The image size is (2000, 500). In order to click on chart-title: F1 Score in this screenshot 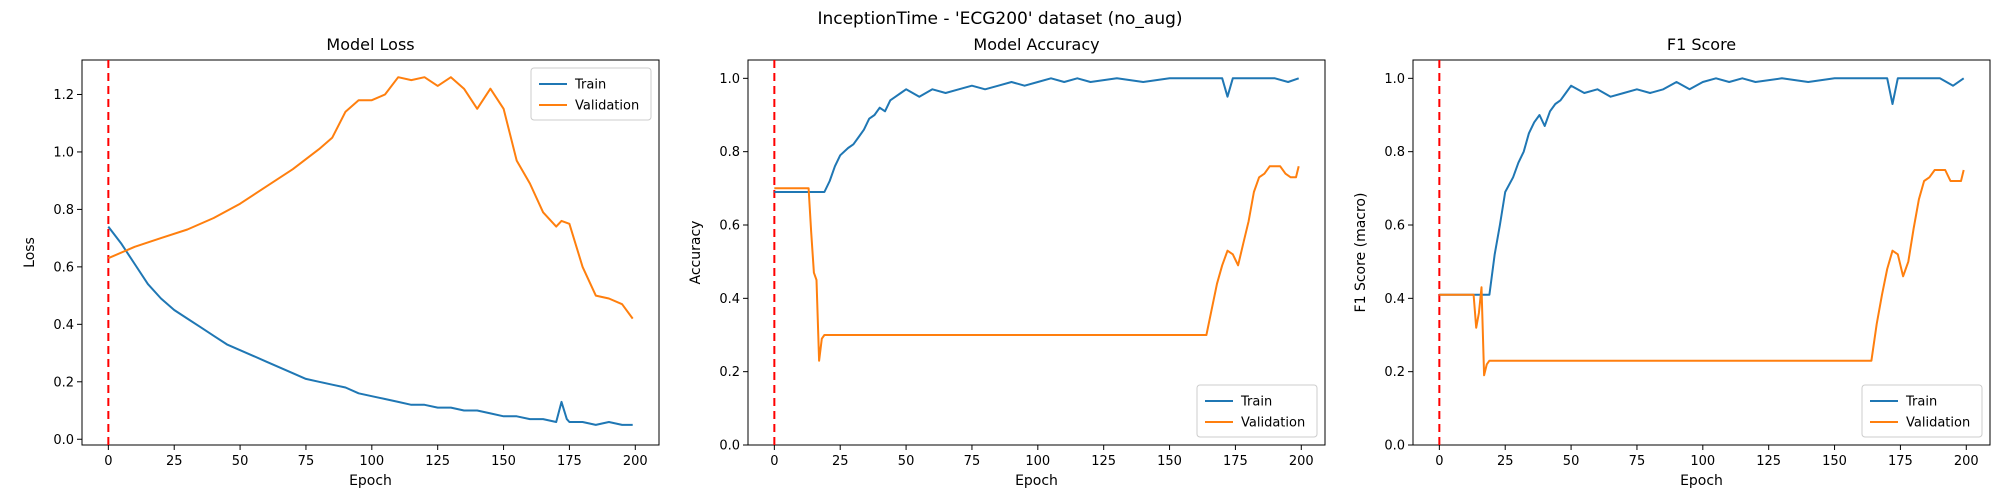, I will do `click(1701, 44)`.